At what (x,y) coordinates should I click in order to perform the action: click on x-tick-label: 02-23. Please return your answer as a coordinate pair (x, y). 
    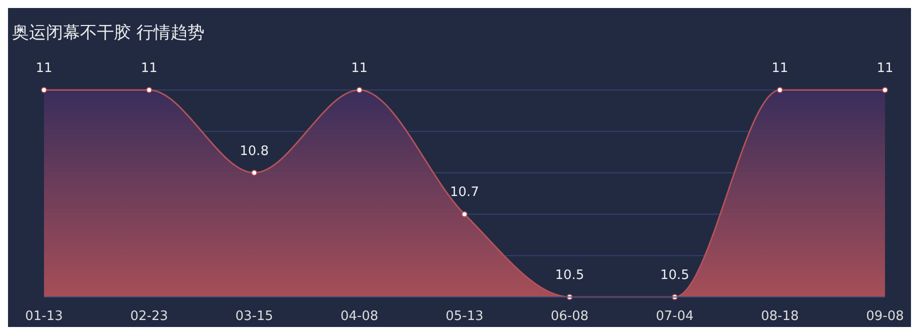
    Looking at the image, I should click on (149, 316).